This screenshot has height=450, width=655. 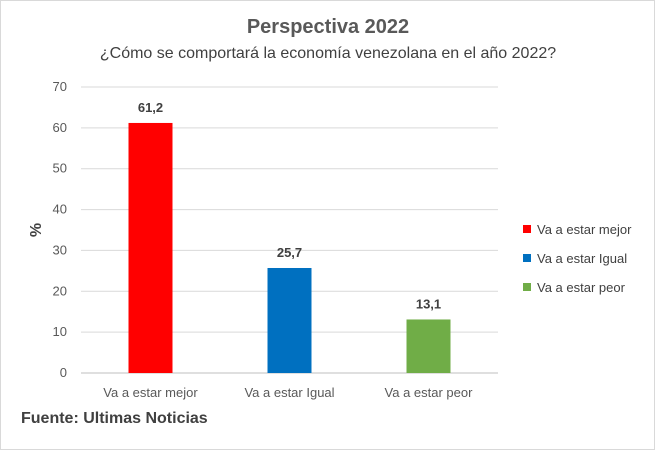 I want to click on data-label: 61,2, so click(x=150, y=107).